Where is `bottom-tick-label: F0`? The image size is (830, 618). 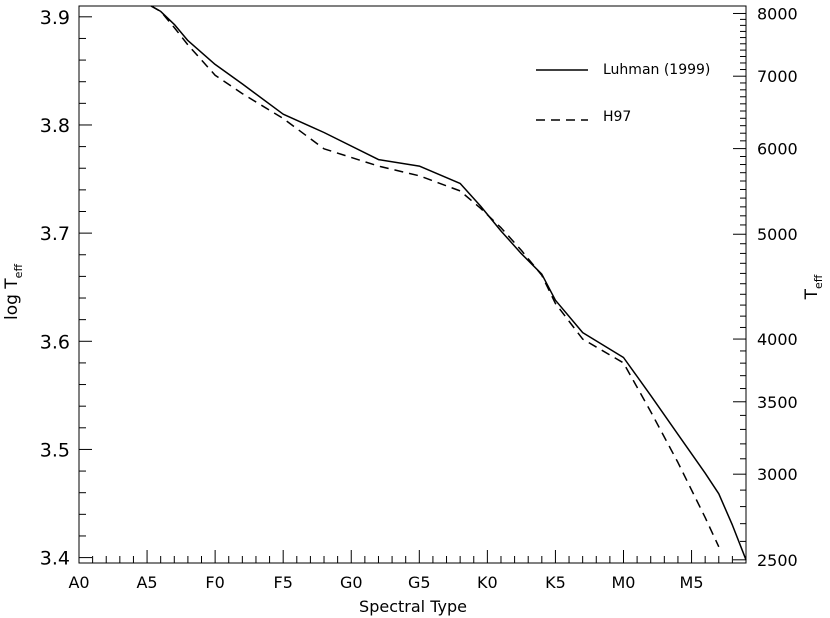
bottom-tick-label: F0 is located at coordinates (214, 582).